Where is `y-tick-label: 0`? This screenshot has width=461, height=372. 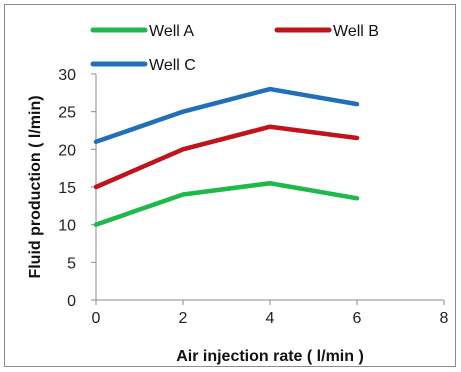 y-tick-label: 0 is located at coordinates (71, 301).